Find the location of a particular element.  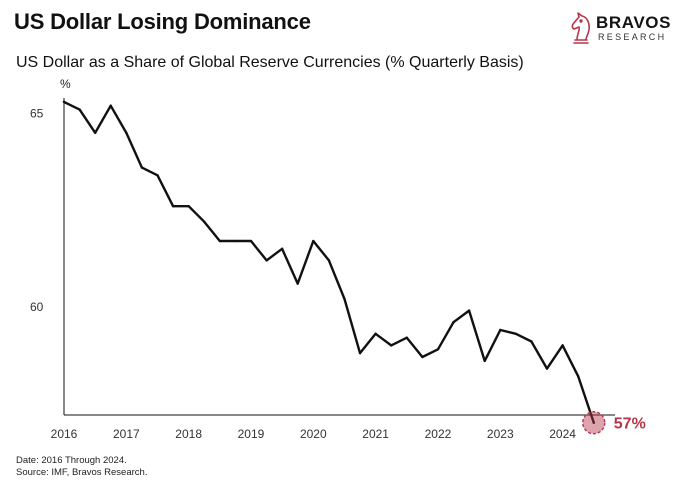

date-note: Date: 2016 Through 2024. is located at coordinates (71, 460).